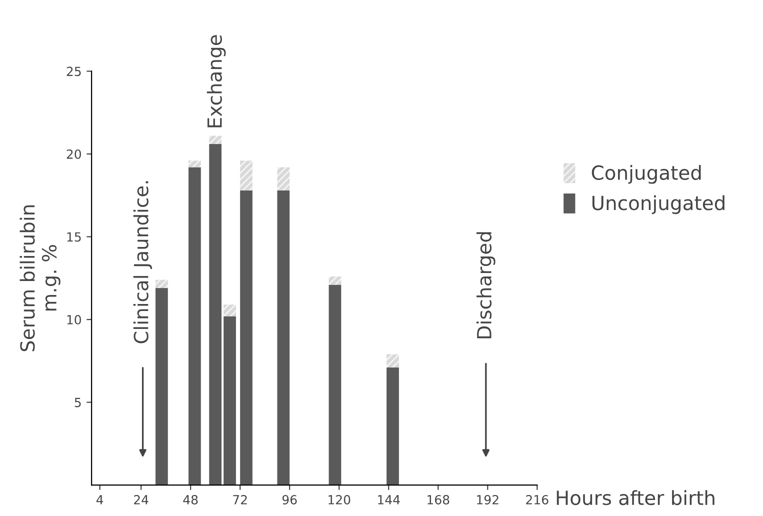 This screenshot has width=763, height=516. Describe the element at coordinates (40, 278) in the screenshot. I see `y-axis-title: Serum bilirubin m.g. %` at that location.